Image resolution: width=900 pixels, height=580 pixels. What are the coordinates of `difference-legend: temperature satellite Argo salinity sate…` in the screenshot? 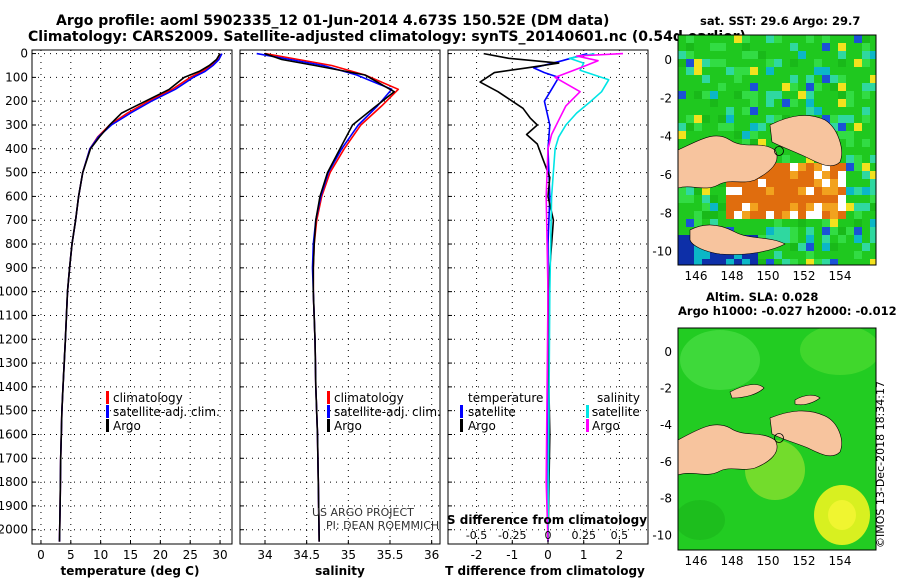 It's located at (550, 412).